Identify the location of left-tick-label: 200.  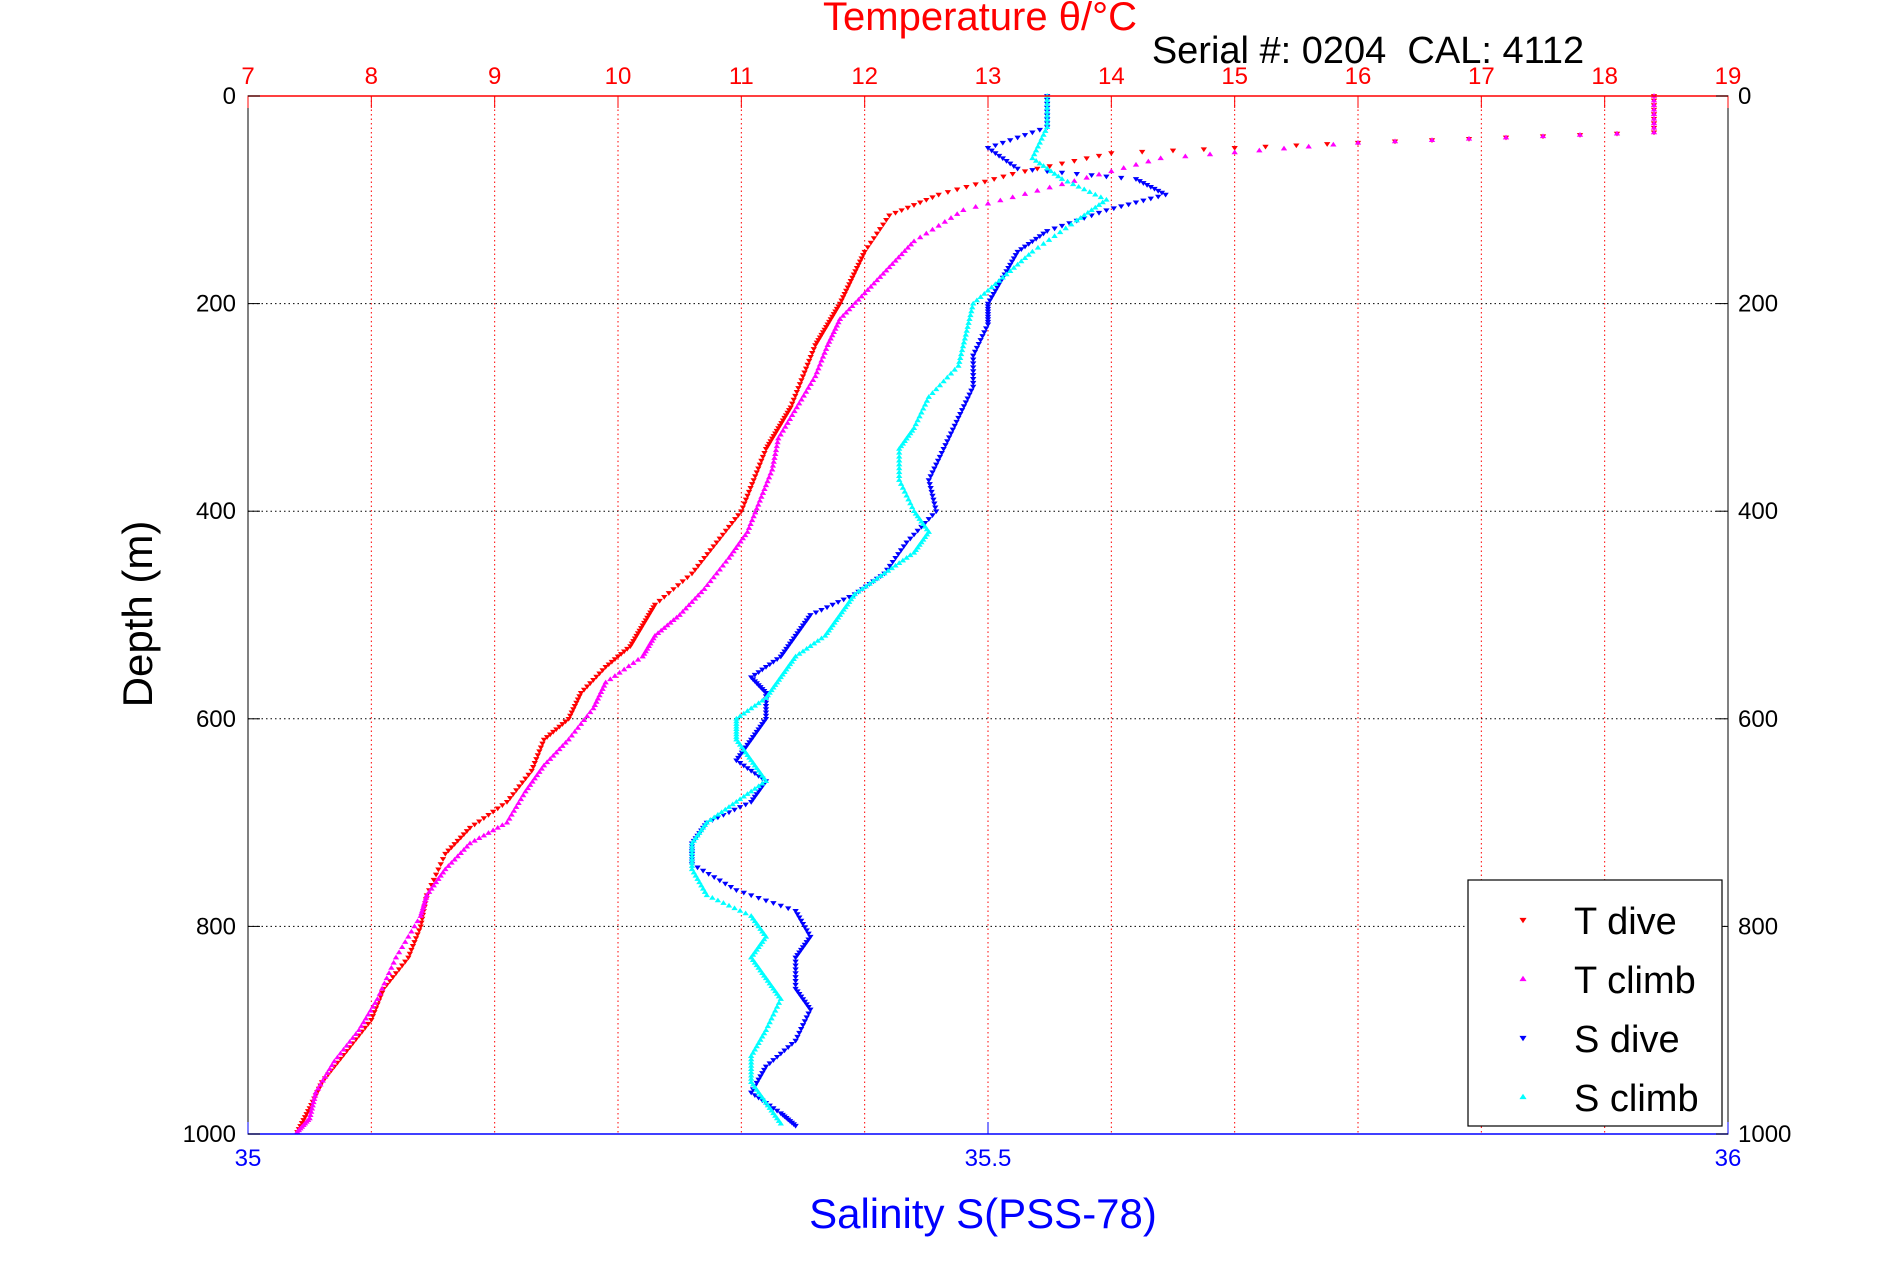
(216, 304).